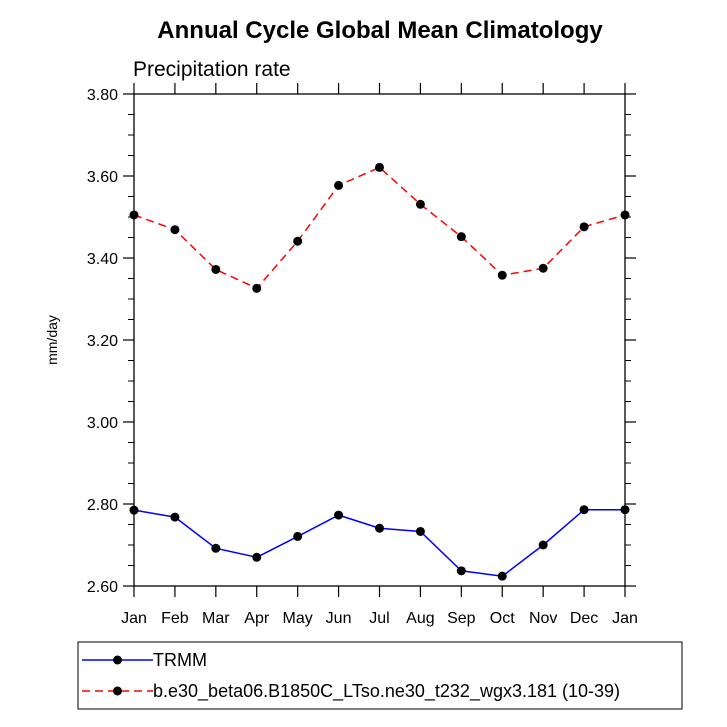  Describe the element at coordinates (102, 259) in the screenshot. I see `y-tick-label: 3.40` at that location.